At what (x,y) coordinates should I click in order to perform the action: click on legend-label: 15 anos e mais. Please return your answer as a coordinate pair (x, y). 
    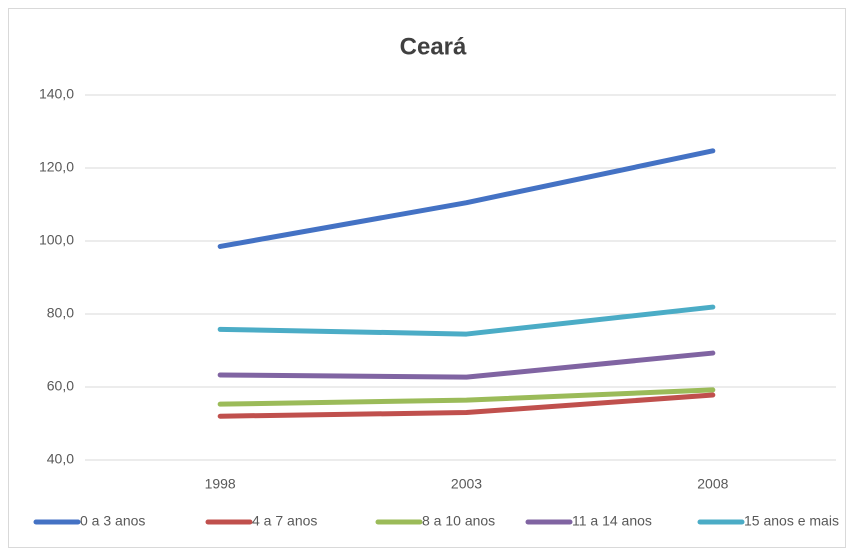
    Looking at the image, I should click on (791, 521).